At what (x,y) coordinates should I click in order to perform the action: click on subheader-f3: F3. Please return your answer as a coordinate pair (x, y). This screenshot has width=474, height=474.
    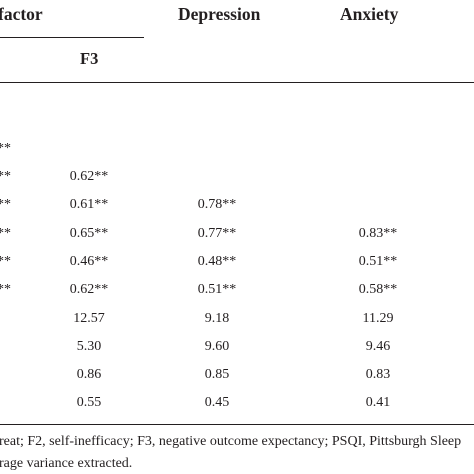
    Looking at the image, I should click on (89, 58).